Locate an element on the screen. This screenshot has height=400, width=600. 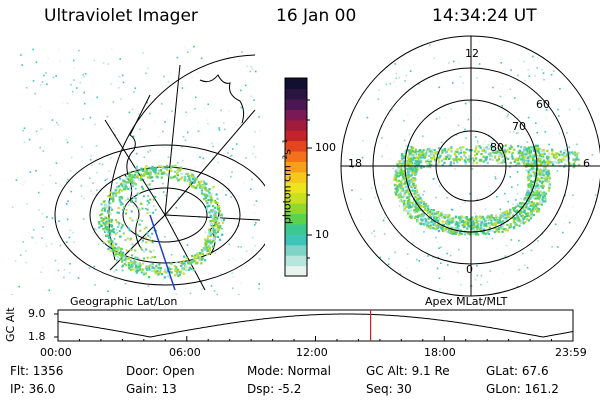
mlt-label-6: 6 is located at coordinates (586, 163).